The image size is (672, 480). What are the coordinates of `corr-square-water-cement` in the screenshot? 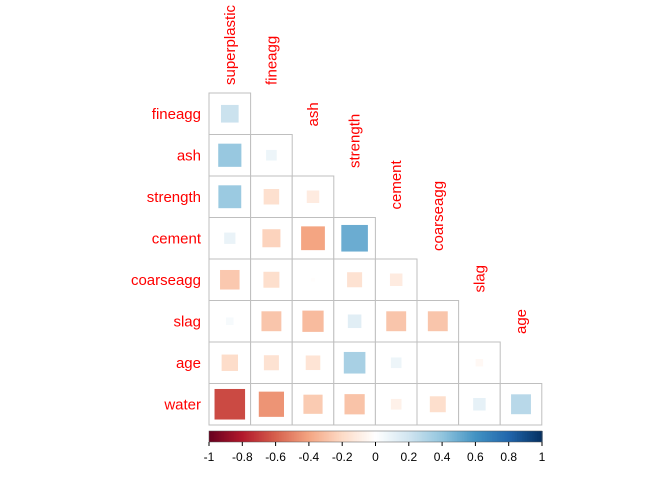 It's located at (396, 404).